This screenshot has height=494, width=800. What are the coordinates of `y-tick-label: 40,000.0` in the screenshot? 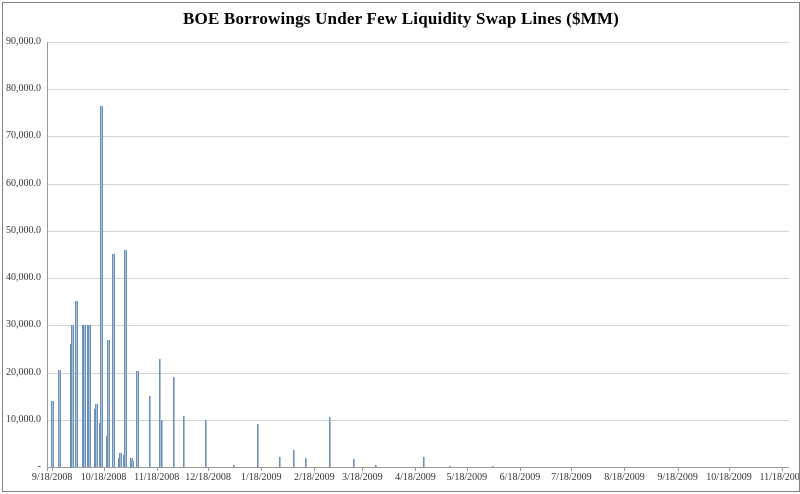 It's located at (23, 278).